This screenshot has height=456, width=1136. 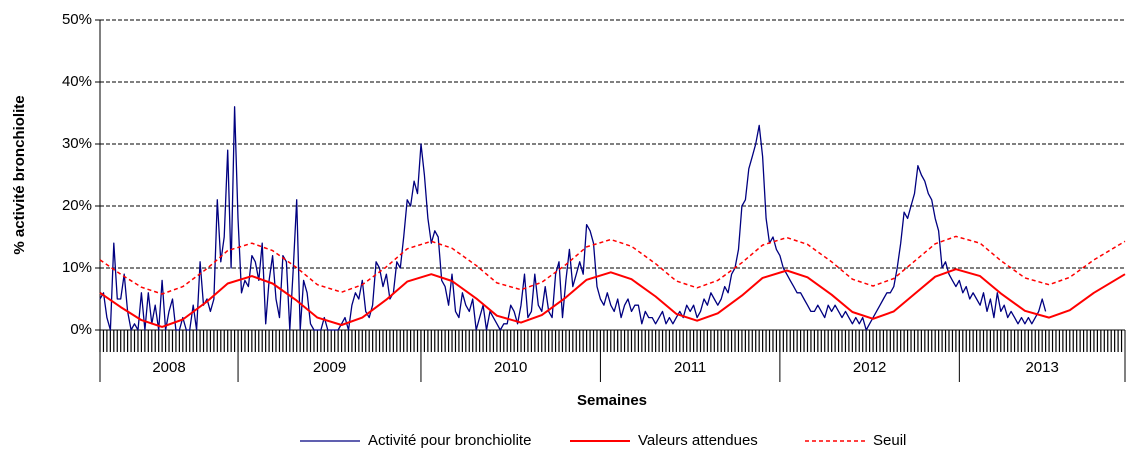 I want to click on legend-label: Activité pour bronchiolite, so click(x=449, y=440).